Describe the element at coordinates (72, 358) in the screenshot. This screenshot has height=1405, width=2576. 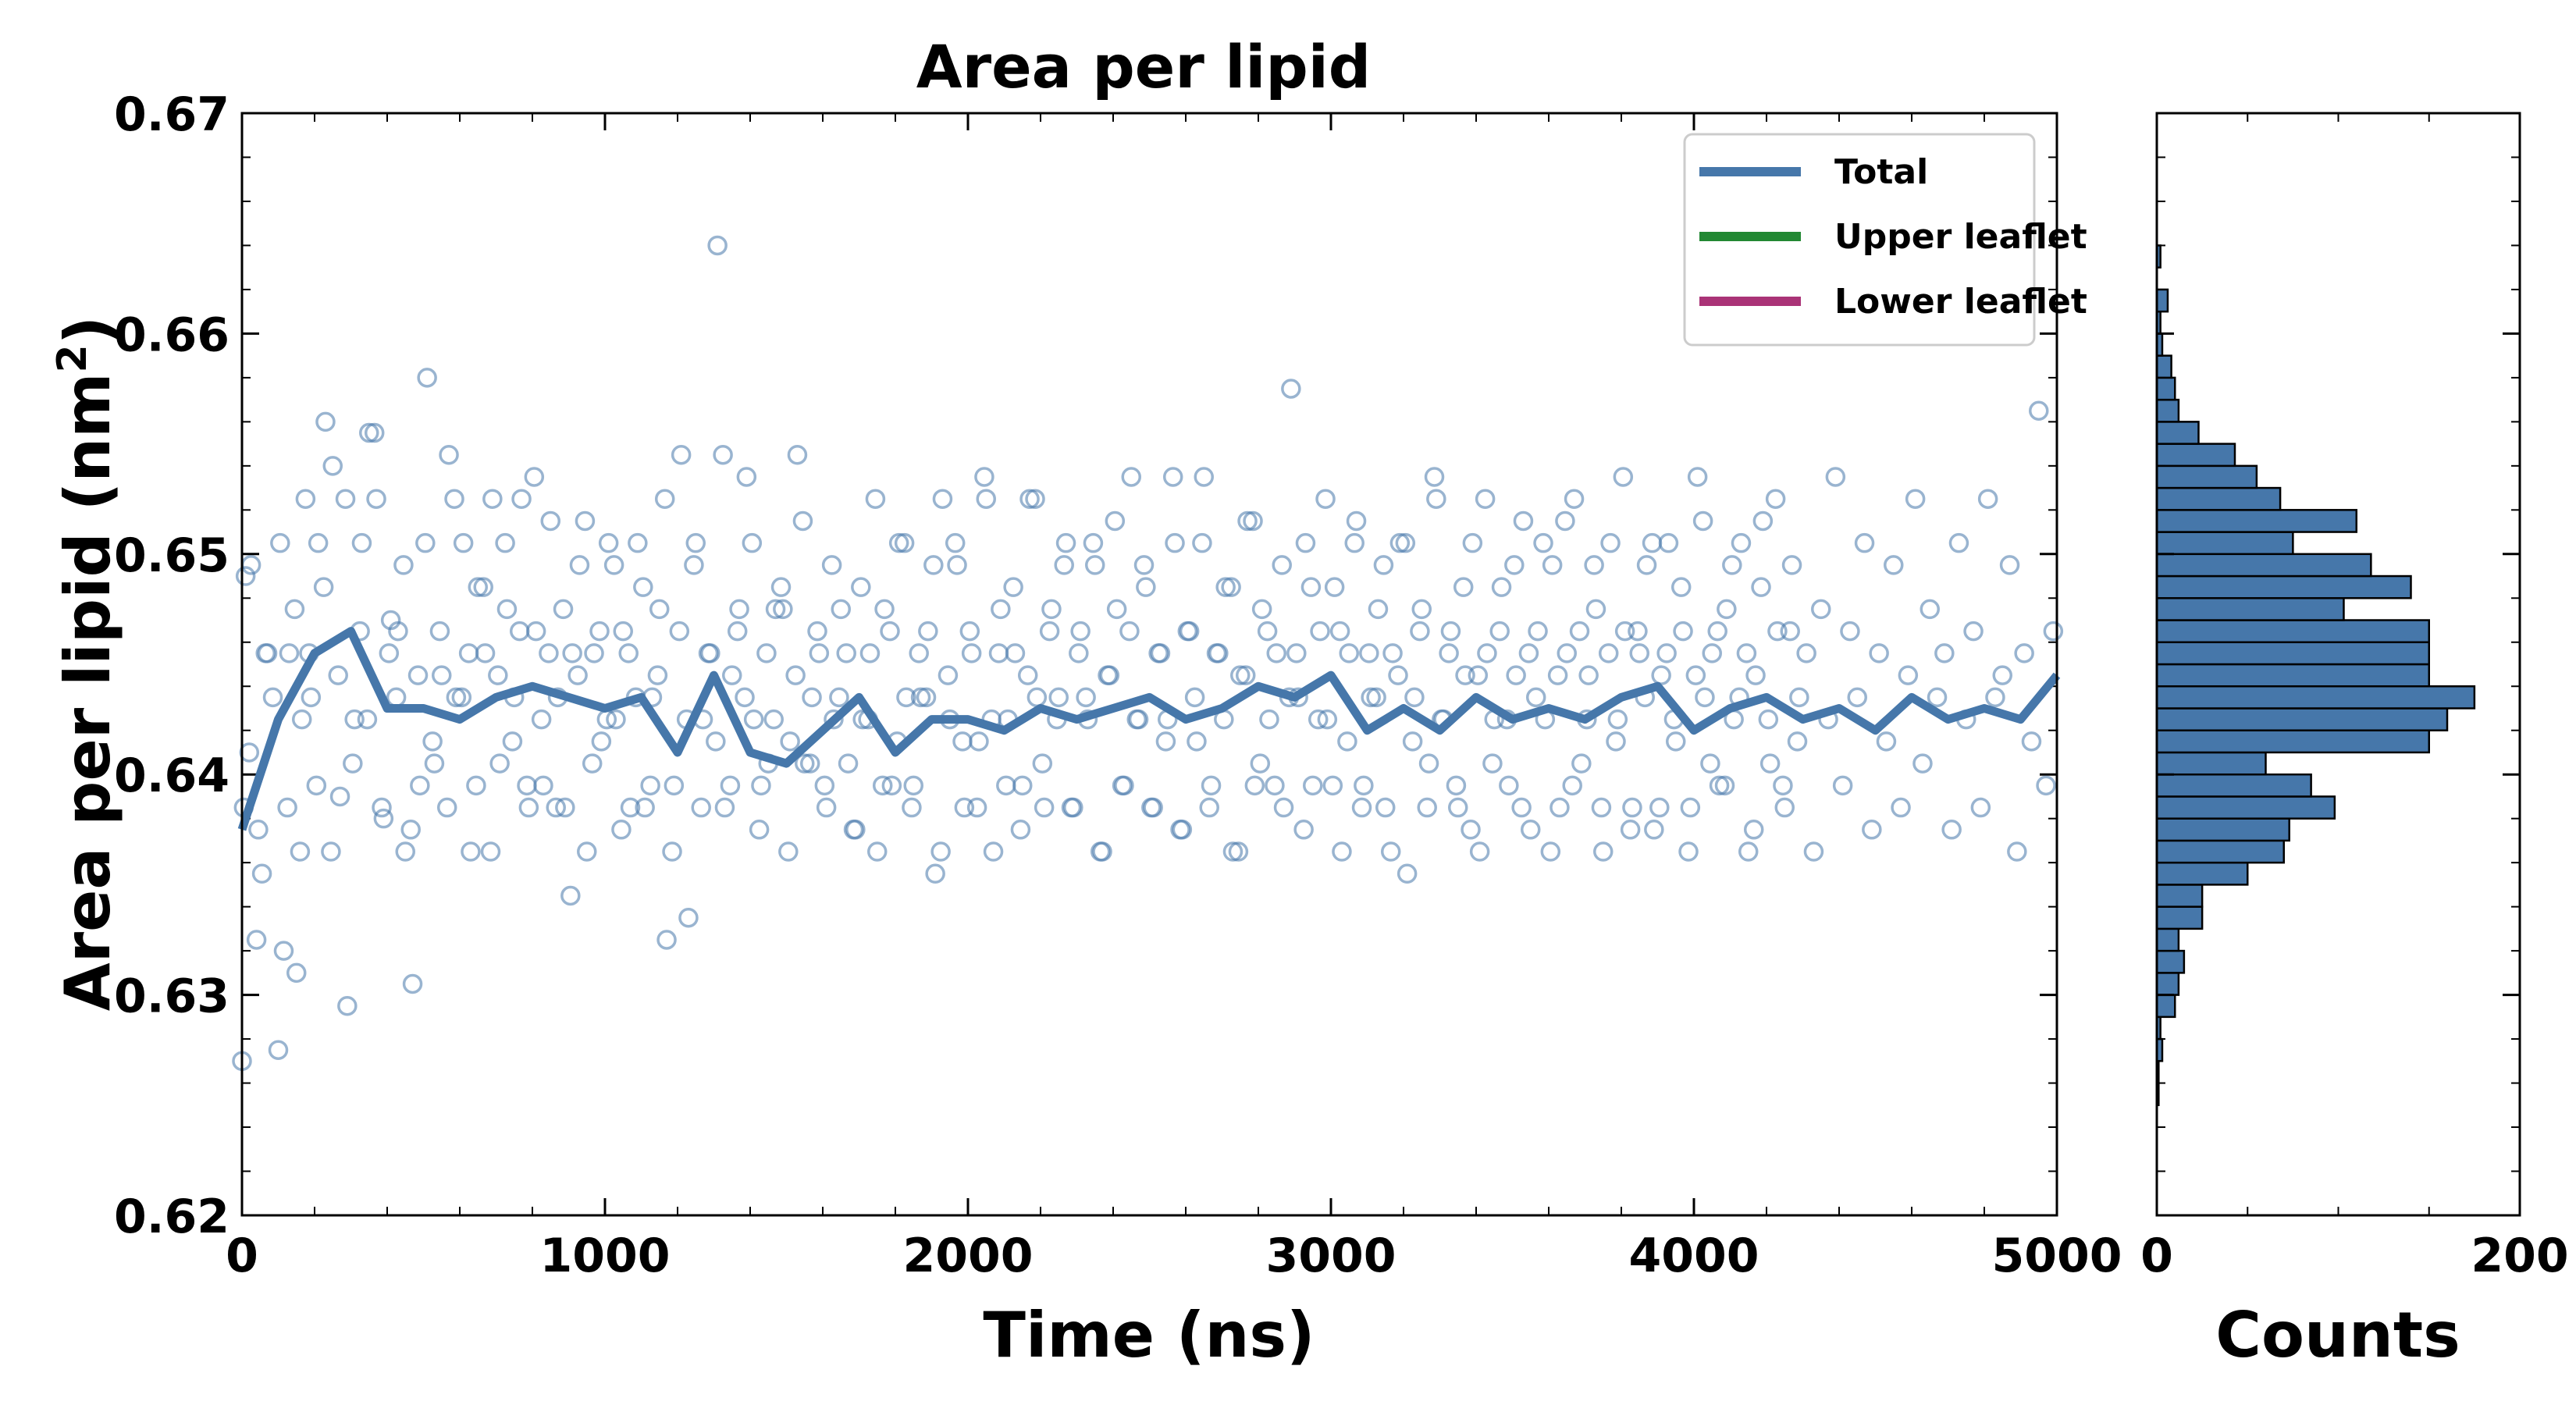
I see `y-axis-label-superscript: 2` at that location.